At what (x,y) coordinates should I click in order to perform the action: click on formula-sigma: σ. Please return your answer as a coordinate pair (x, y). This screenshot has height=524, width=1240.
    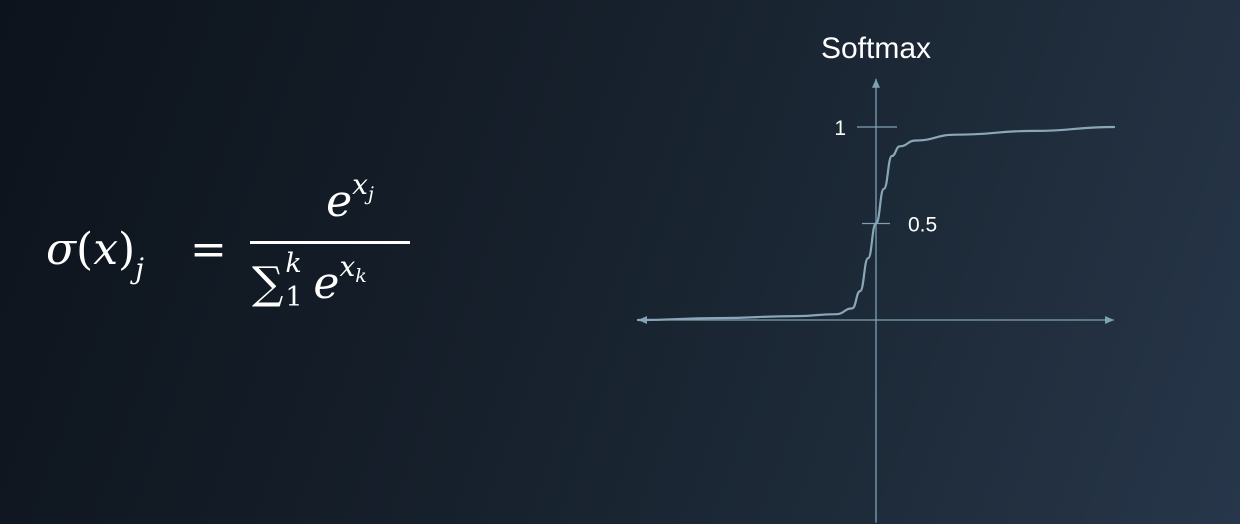
    Looking at the image, I should click on (61, 249).